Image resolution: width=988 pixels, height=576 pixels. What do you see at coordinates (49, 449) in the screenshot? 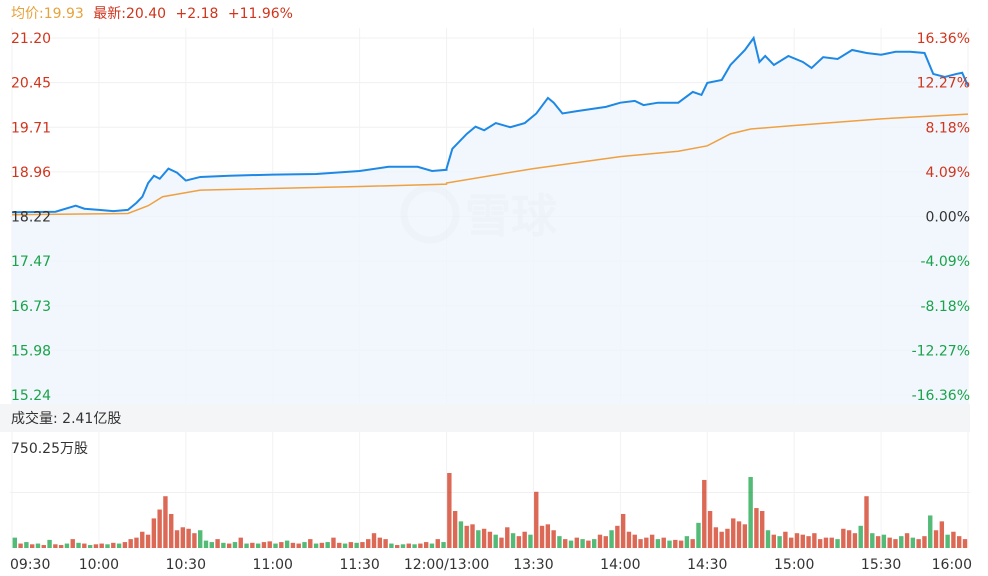
I see `volume-max-label: 750.25万股` at bounding box center [49, 449].